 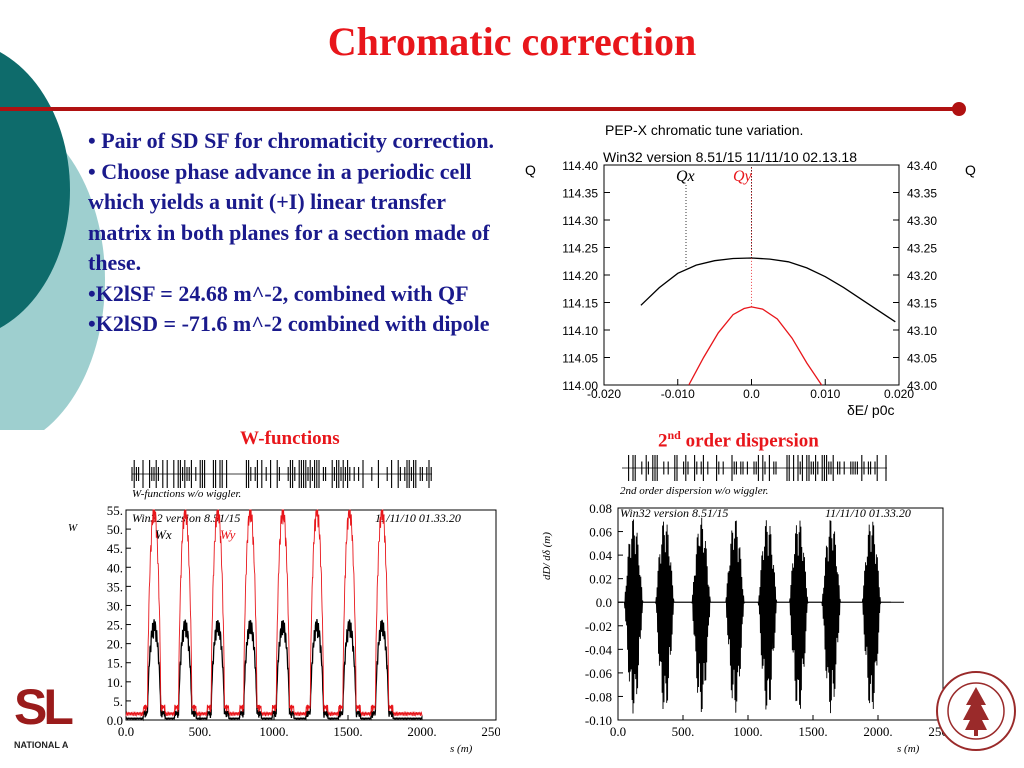 What do you see at coordinates (685, 176) in the screenshot?
I see `legend-qx: Qx` at bounding box center [685, 176].